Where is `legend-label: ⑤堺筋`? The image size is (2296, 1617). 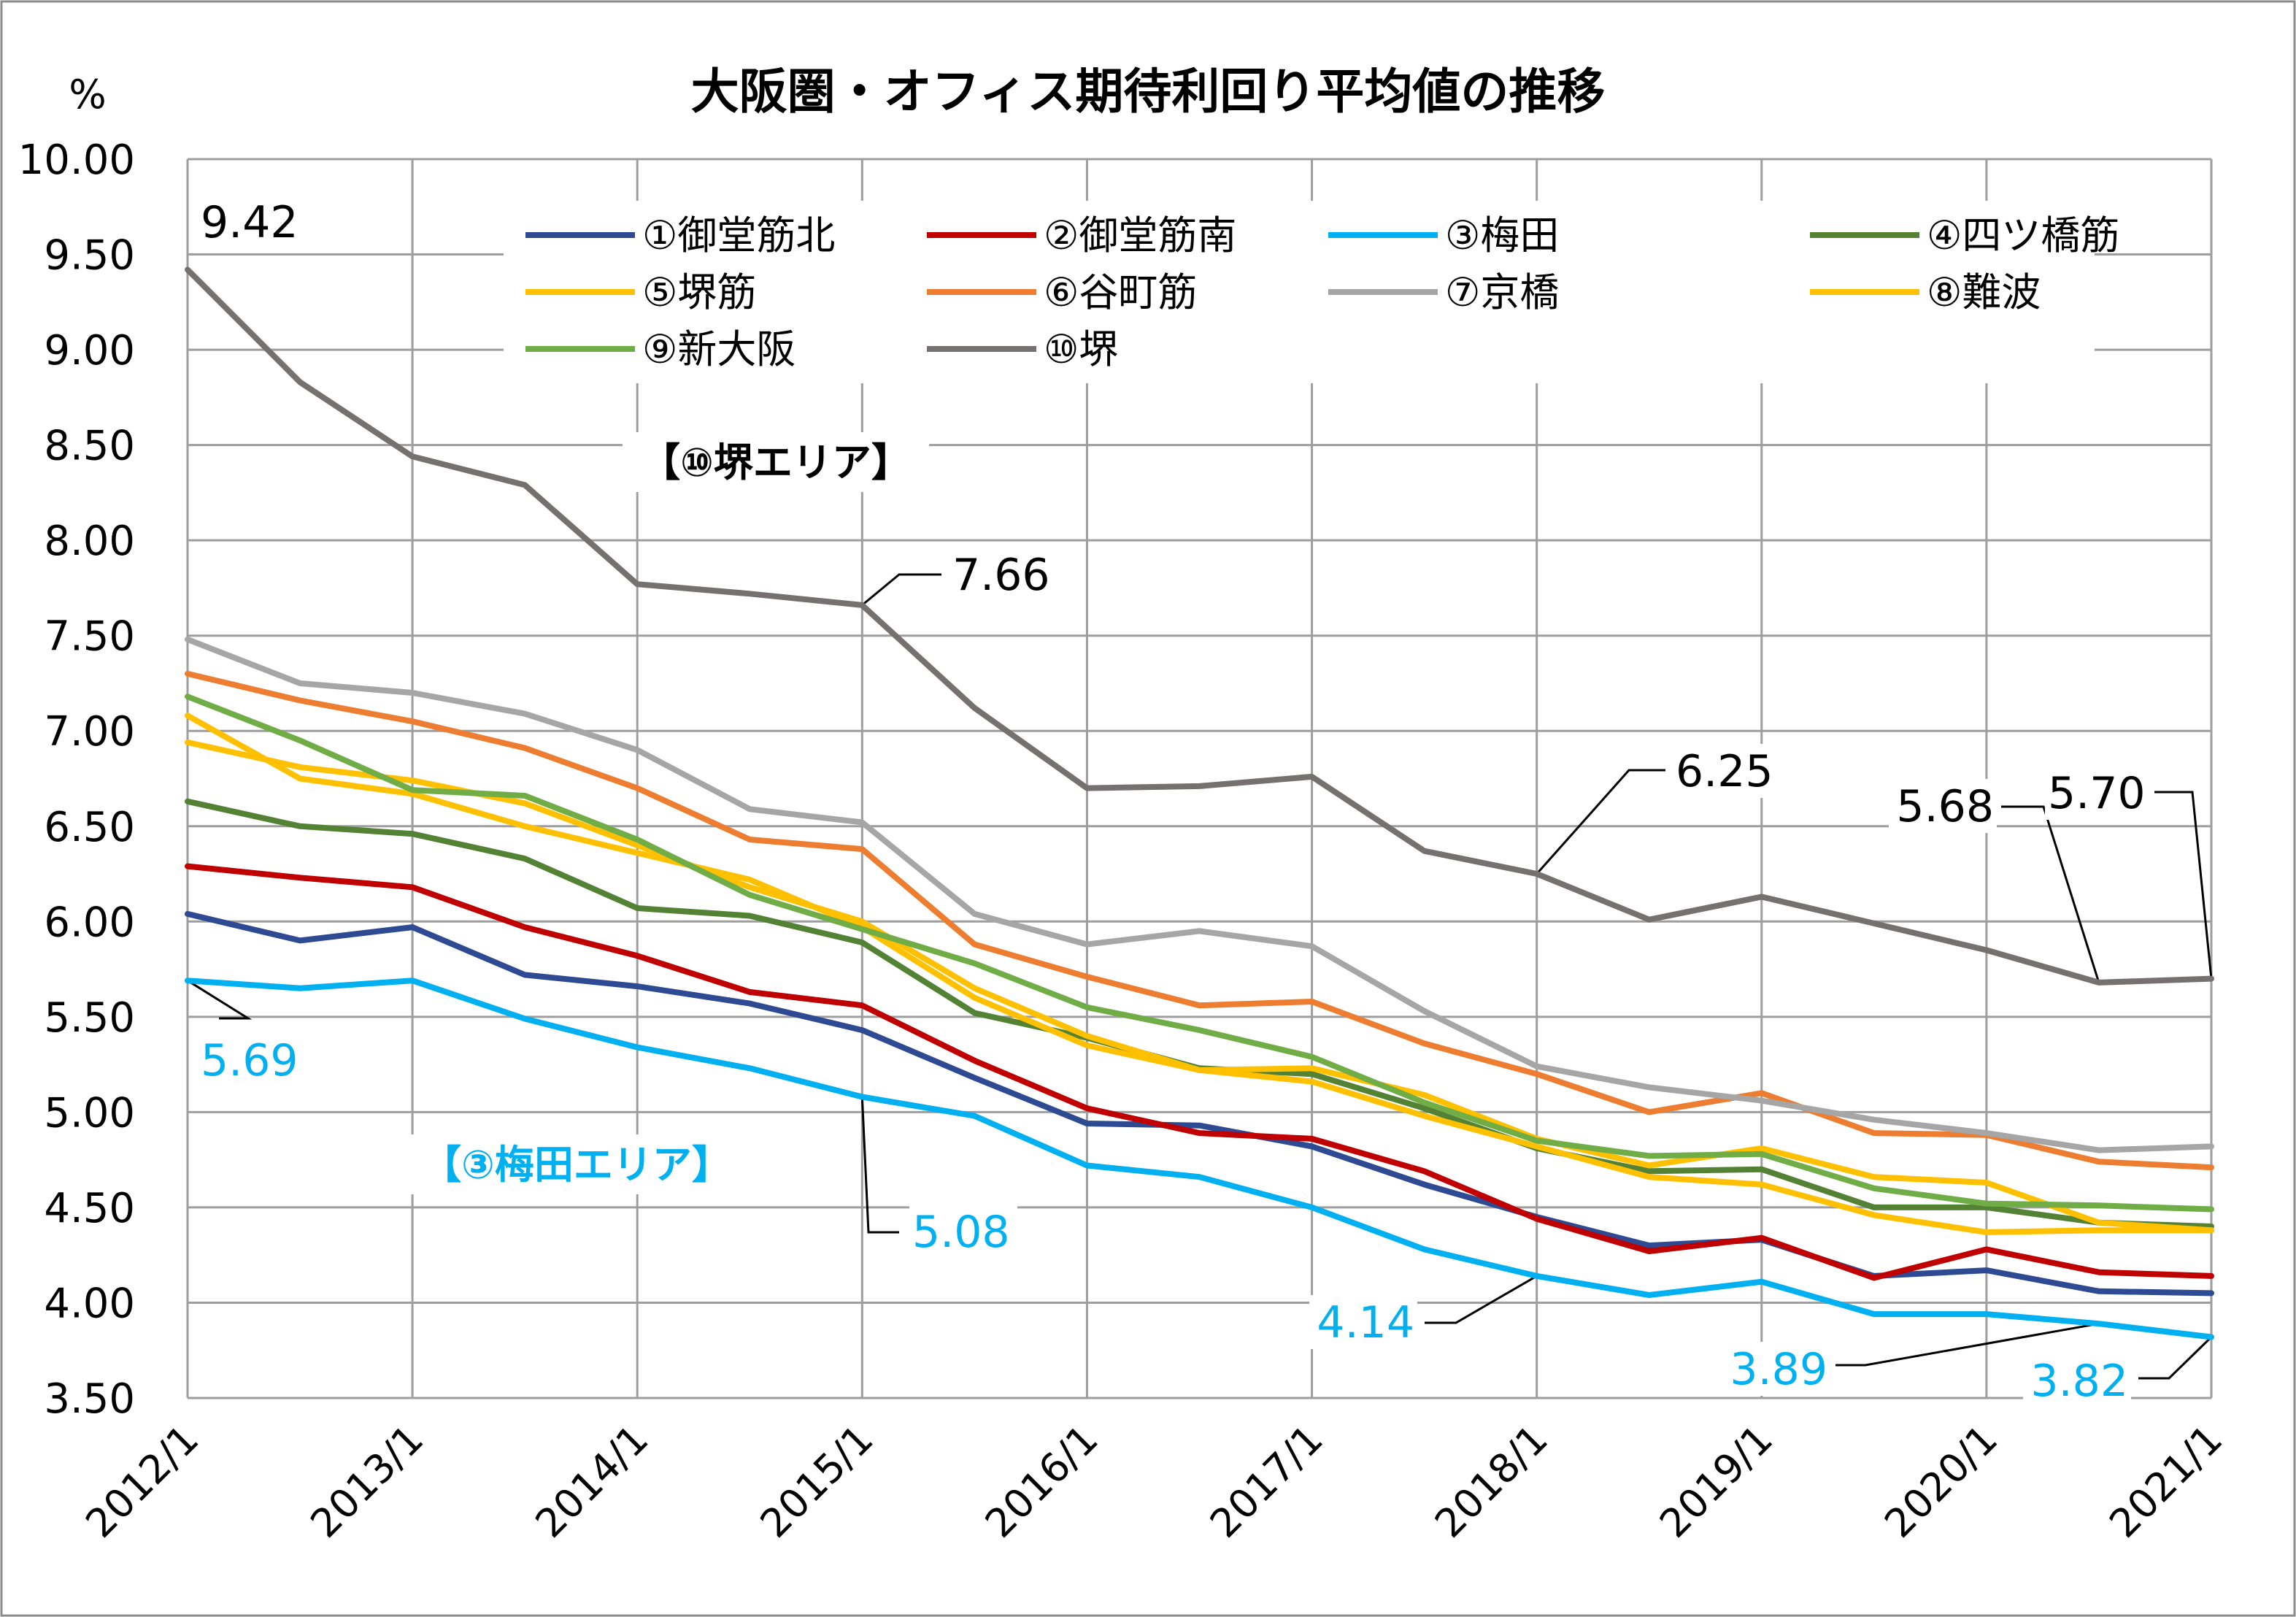 legend-label: ⑤堺筋 is located at coordinates (699, 292).